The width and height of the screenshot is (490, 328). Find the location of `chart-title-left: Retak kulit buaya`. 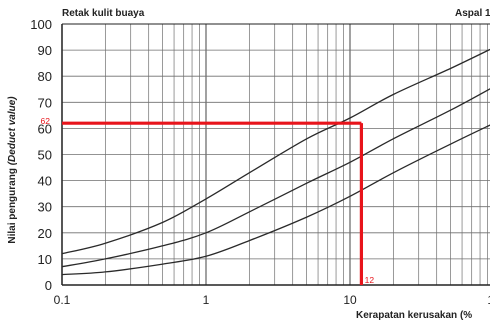

chart-title-left: Retak kulit buaya is located at coordinates (103, 13).